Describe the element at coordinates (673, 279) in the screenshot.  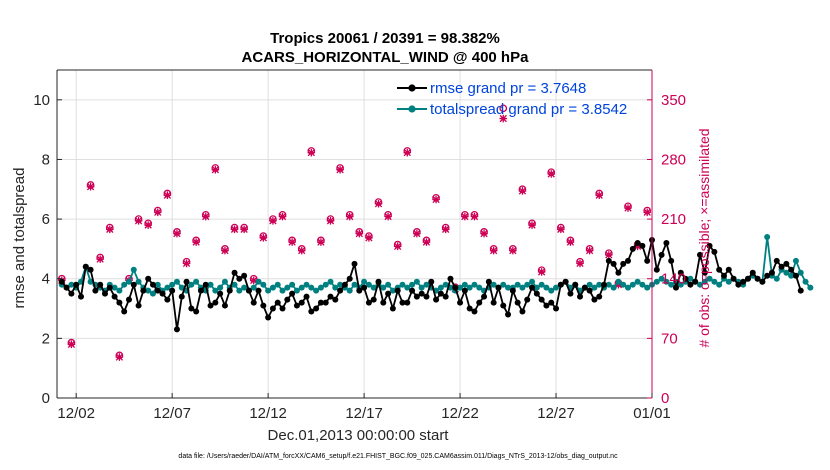
I see `y-right-tick-label-2: 140` at that location.